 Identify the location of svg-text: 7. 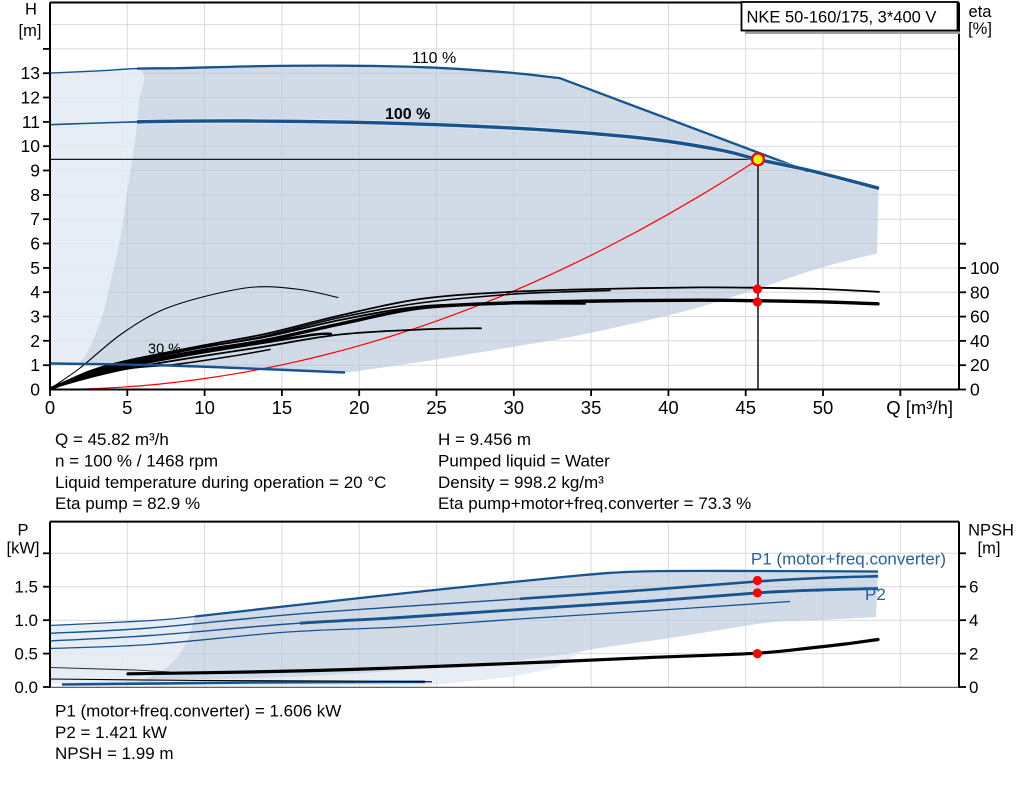
(35, 219).